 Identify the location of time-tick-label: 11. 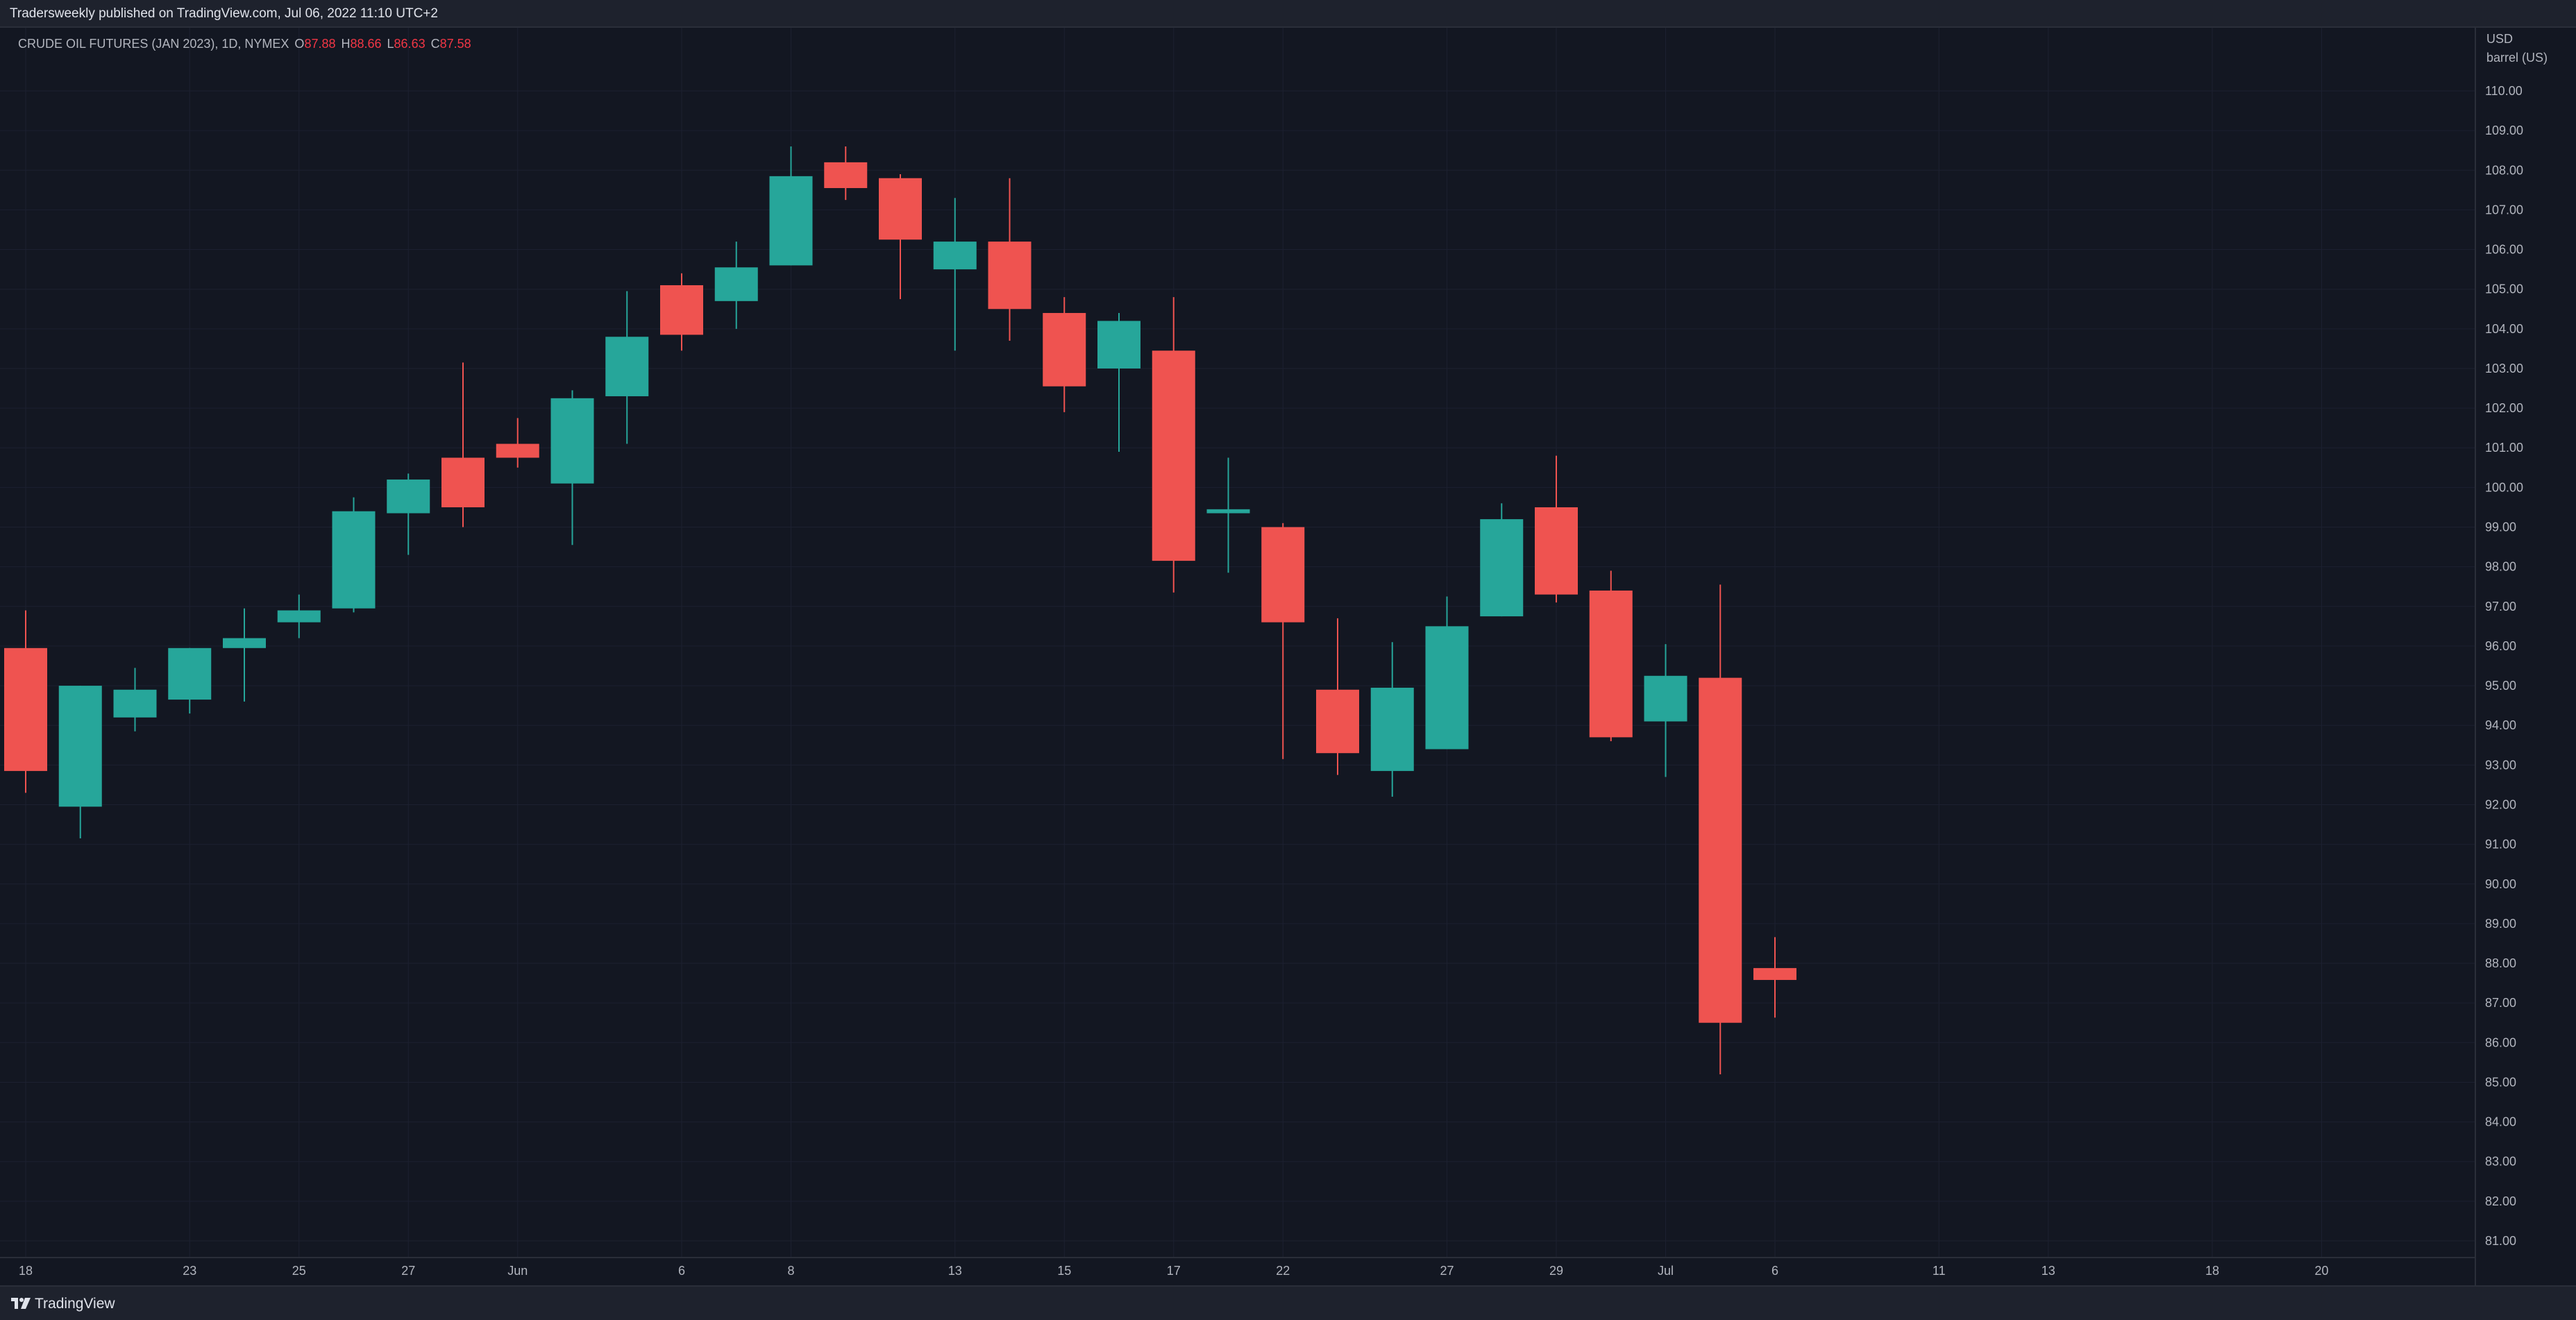
(1939, 1271).